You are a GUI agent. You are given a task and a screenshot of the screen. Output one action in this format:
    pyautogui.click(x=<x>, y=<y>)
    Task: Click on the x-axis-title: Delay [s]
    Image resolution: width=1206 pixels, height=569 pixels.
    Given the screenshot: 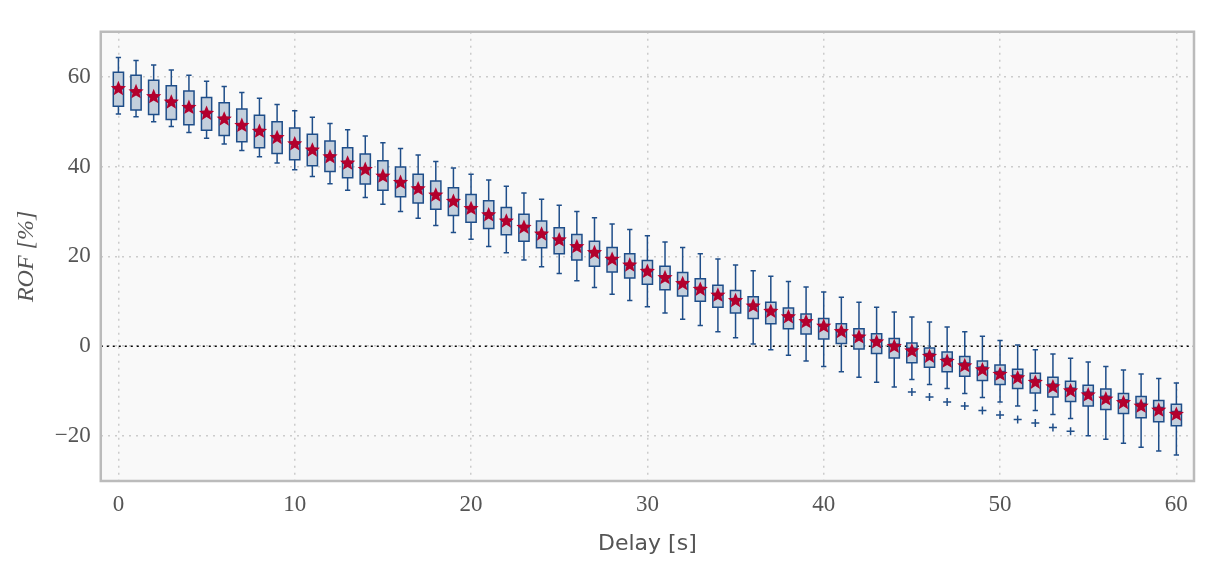 What is the action you would take?
    pyautogui.click(x=647, y=542)
    